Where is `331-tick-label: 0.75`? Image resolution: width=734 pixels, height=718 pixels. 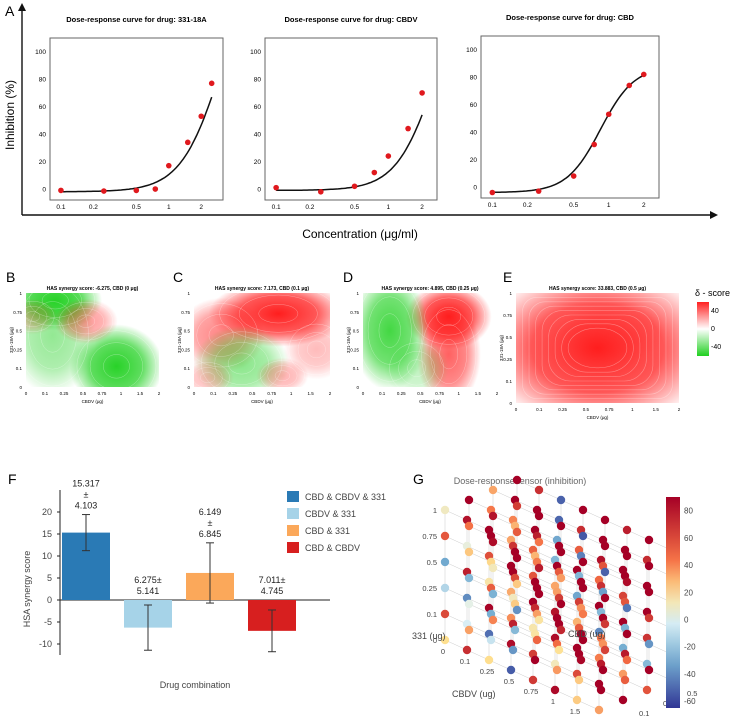
331-tick-label: 0.75 is located at coordinates (429, 536).